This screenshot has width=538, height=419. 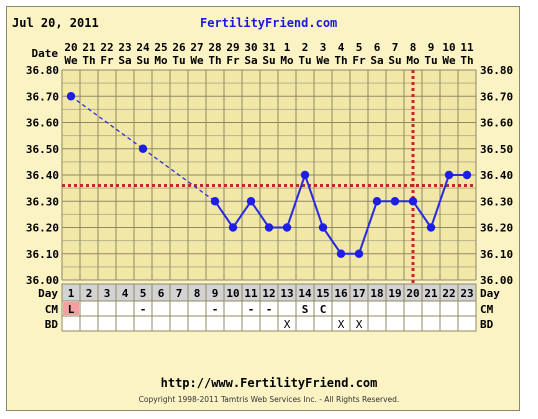 I want to click on y-tick-label-right: 36.60, so click(x=496, y=123).